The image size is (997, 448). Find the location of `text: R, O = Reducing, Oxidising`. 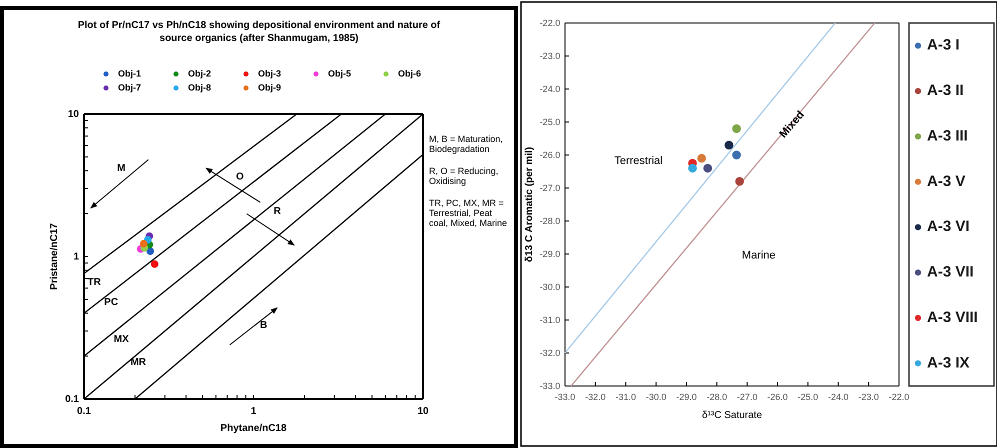

text: R, O = Reducing, Oxidising is located at coordinates (463, 176).